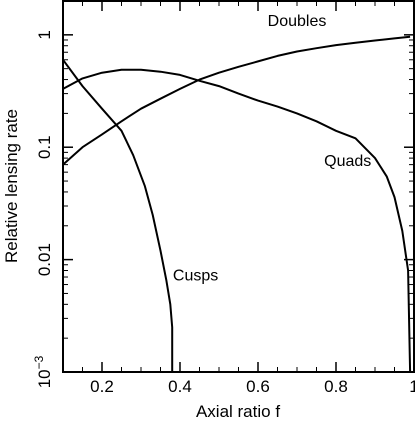  Describe the element at coordinates (347, 161) in the screenshot. I see `series-label-quads: Quads` at that location.